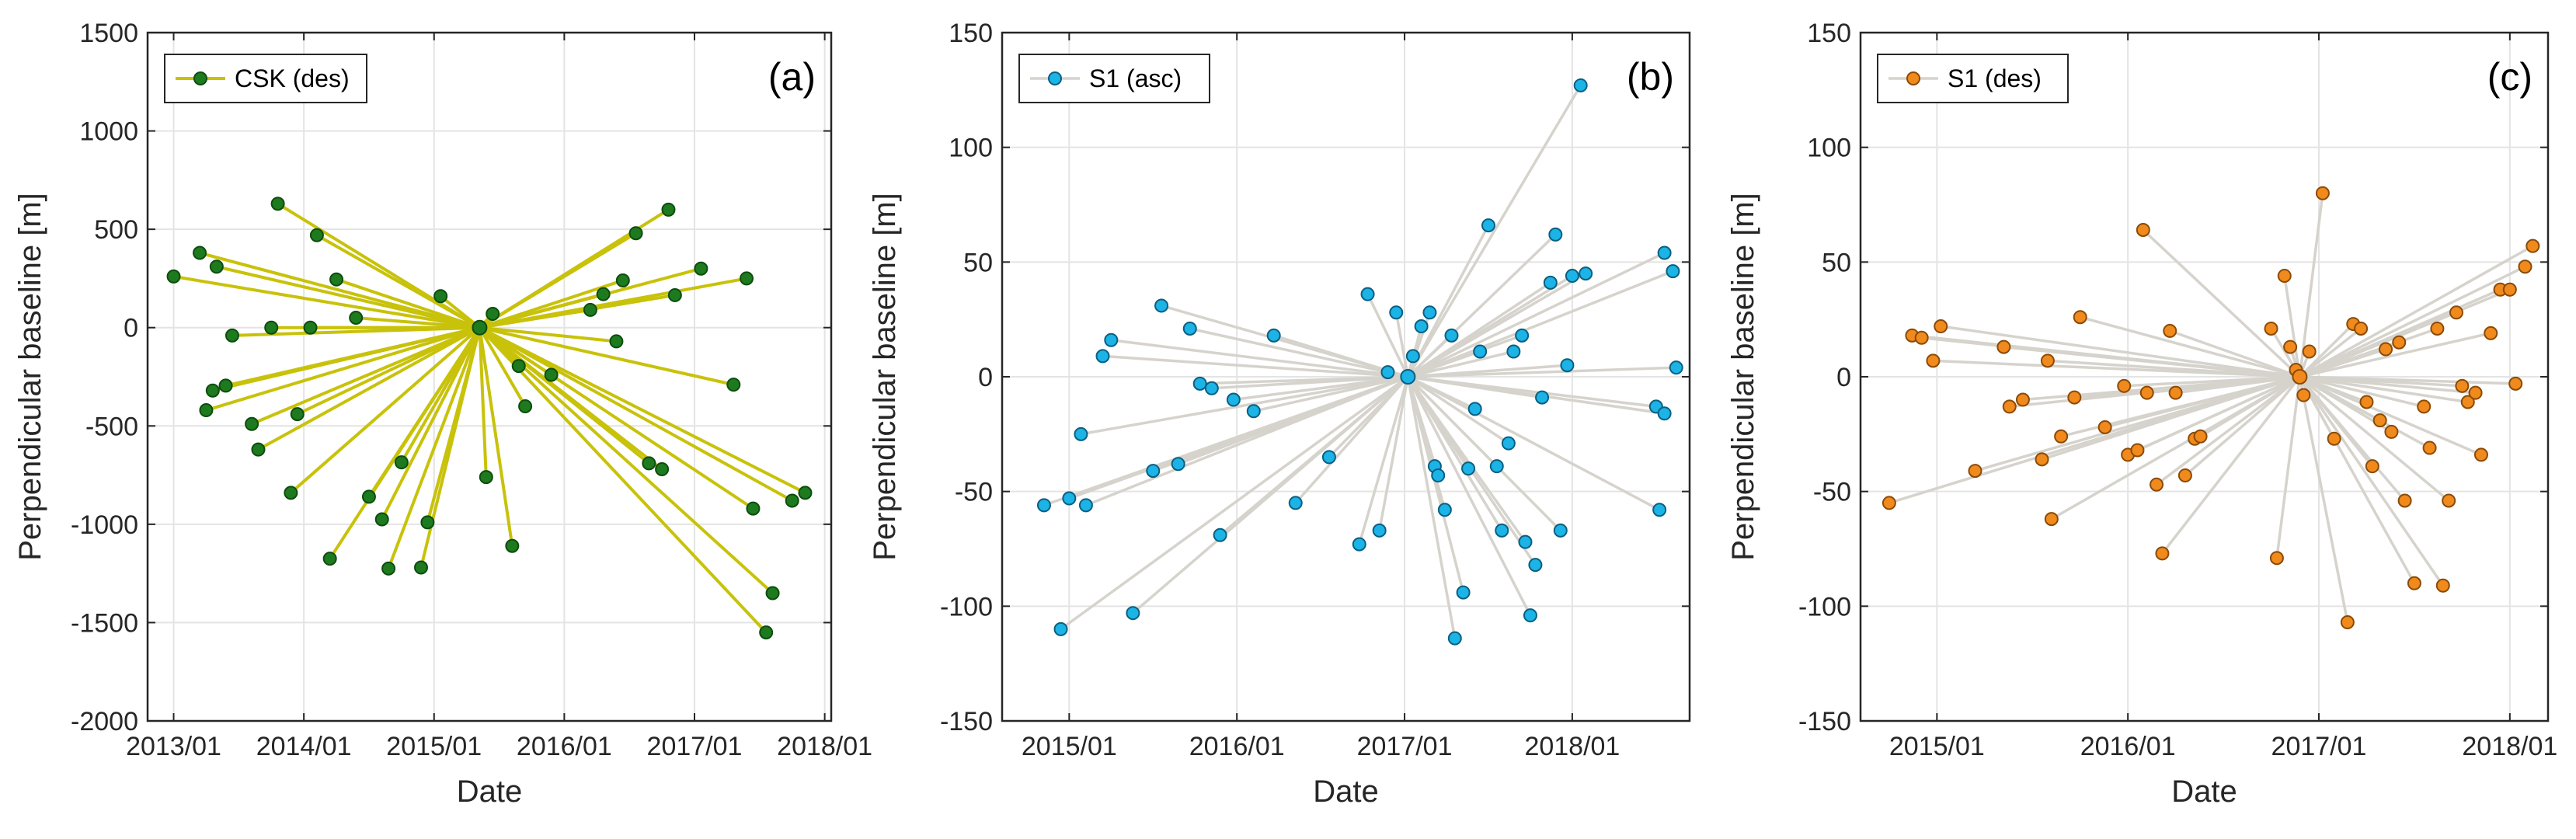 This screenshot has height=839, width=2576. Describe the element at coordinates (292, 78) in the screenshot. I see `legend-label: CSK (des)` at that location.